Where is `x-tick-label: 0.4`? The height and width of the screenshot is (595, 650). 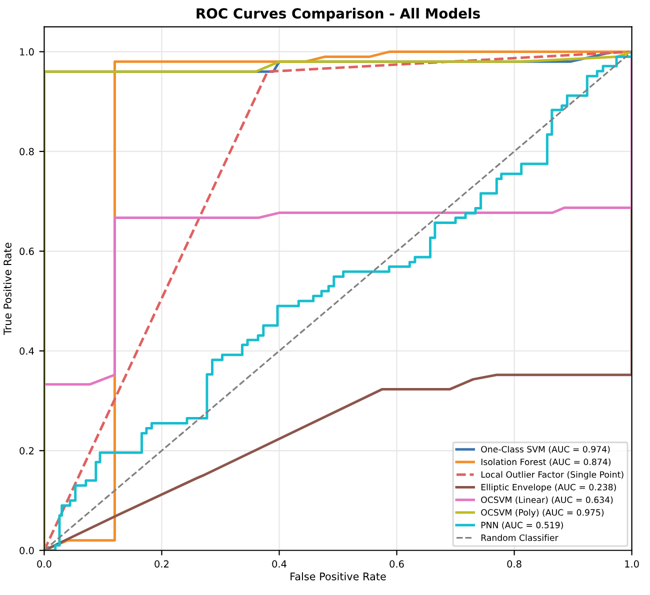 x-tick-label: 0.4 is located at coordinates (279, 564).